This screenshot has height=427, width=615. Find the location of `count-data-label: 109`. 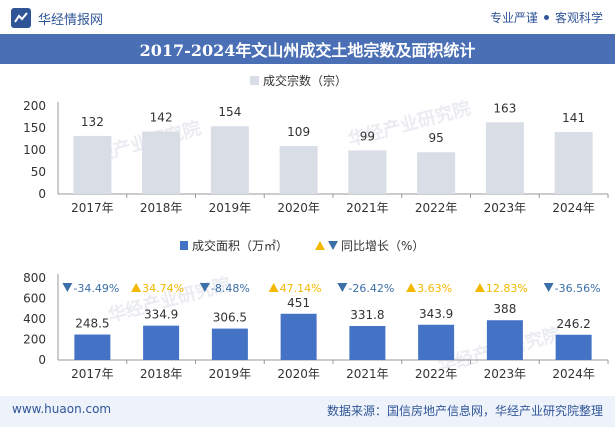

count-data-label: 109 is located at coordinates (298, 132).